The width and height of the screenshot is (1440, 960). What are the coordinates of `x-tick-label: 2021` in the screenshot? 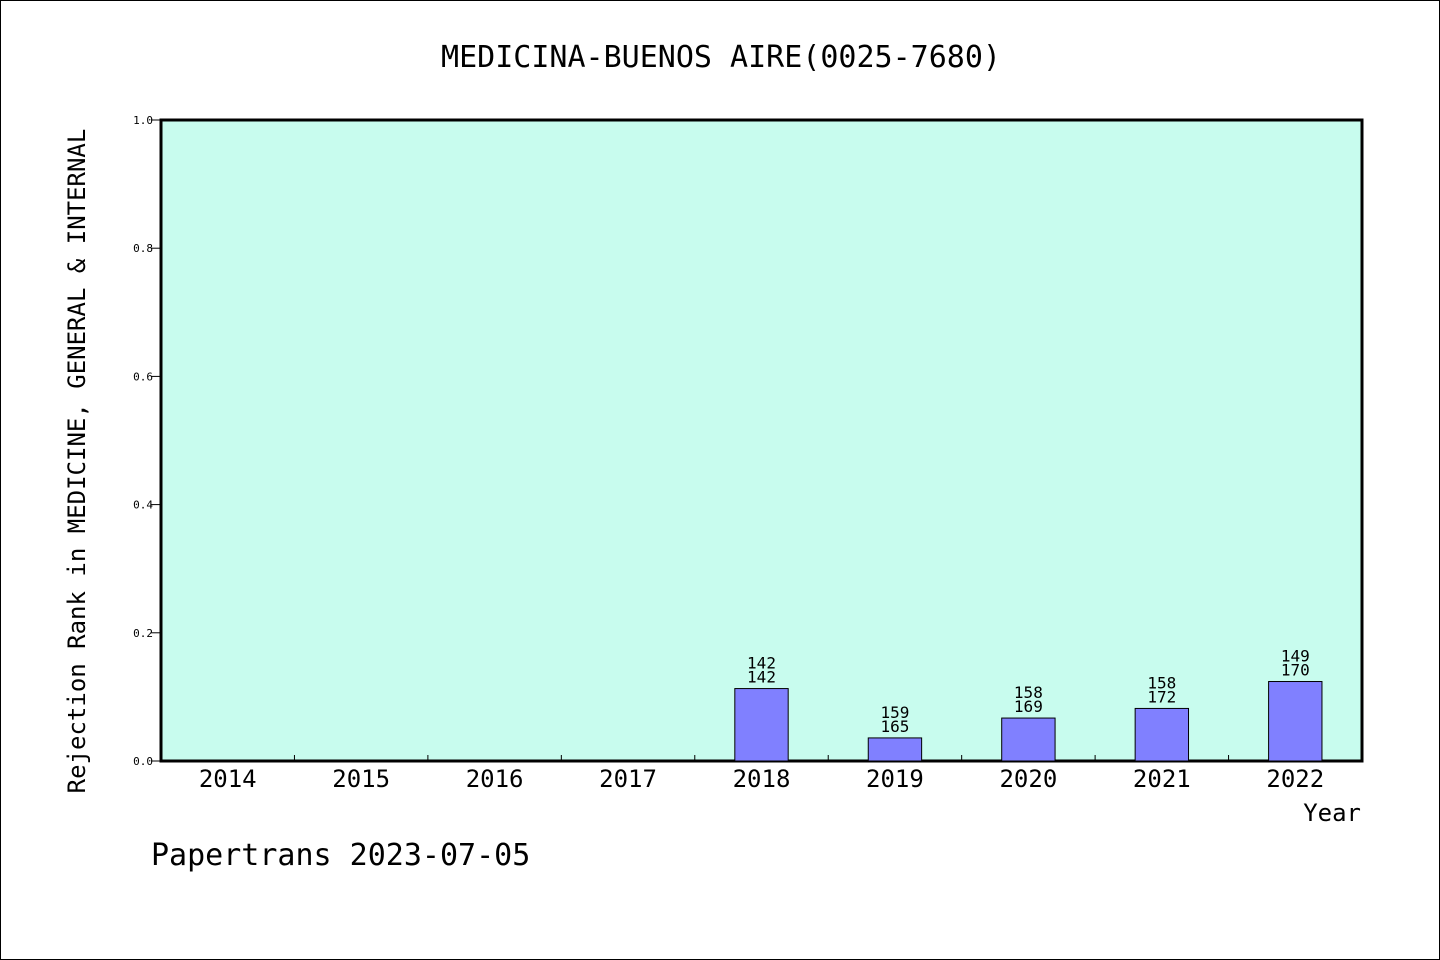 It's located at (1162, 779).